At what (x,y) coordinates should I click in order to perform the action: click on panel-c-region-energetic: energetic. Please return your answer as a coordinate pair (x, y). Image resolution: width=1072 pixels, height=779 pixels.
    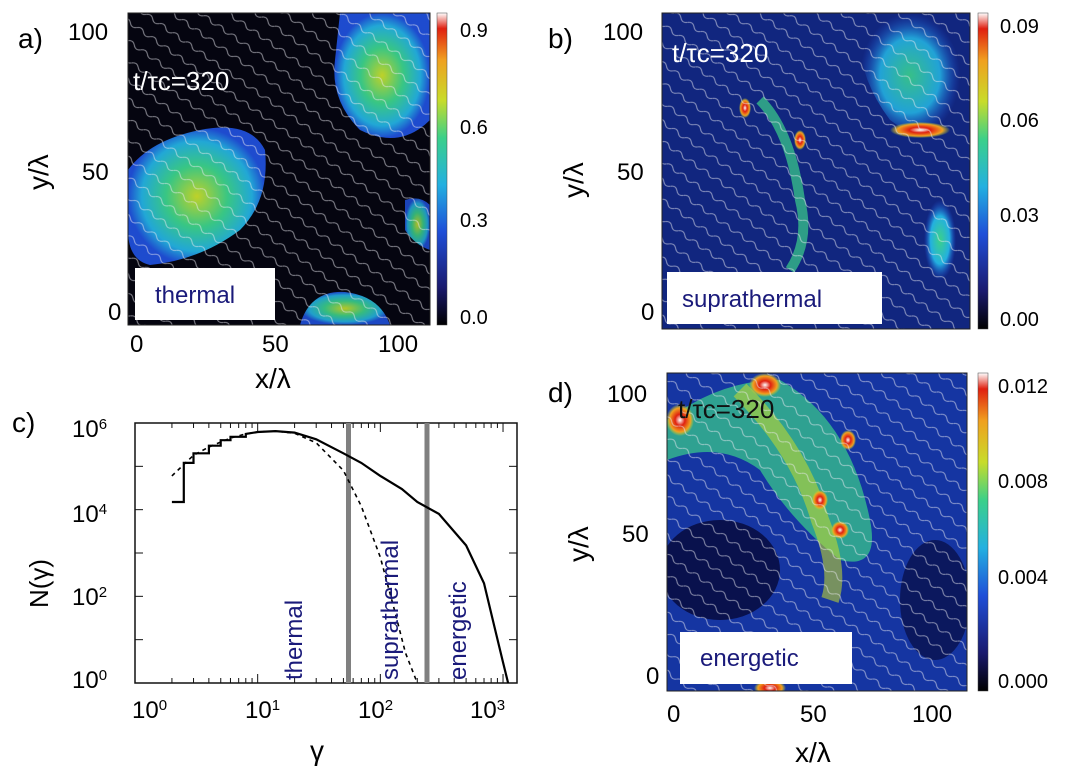
    Looking at the image, I should click on (458, 630).